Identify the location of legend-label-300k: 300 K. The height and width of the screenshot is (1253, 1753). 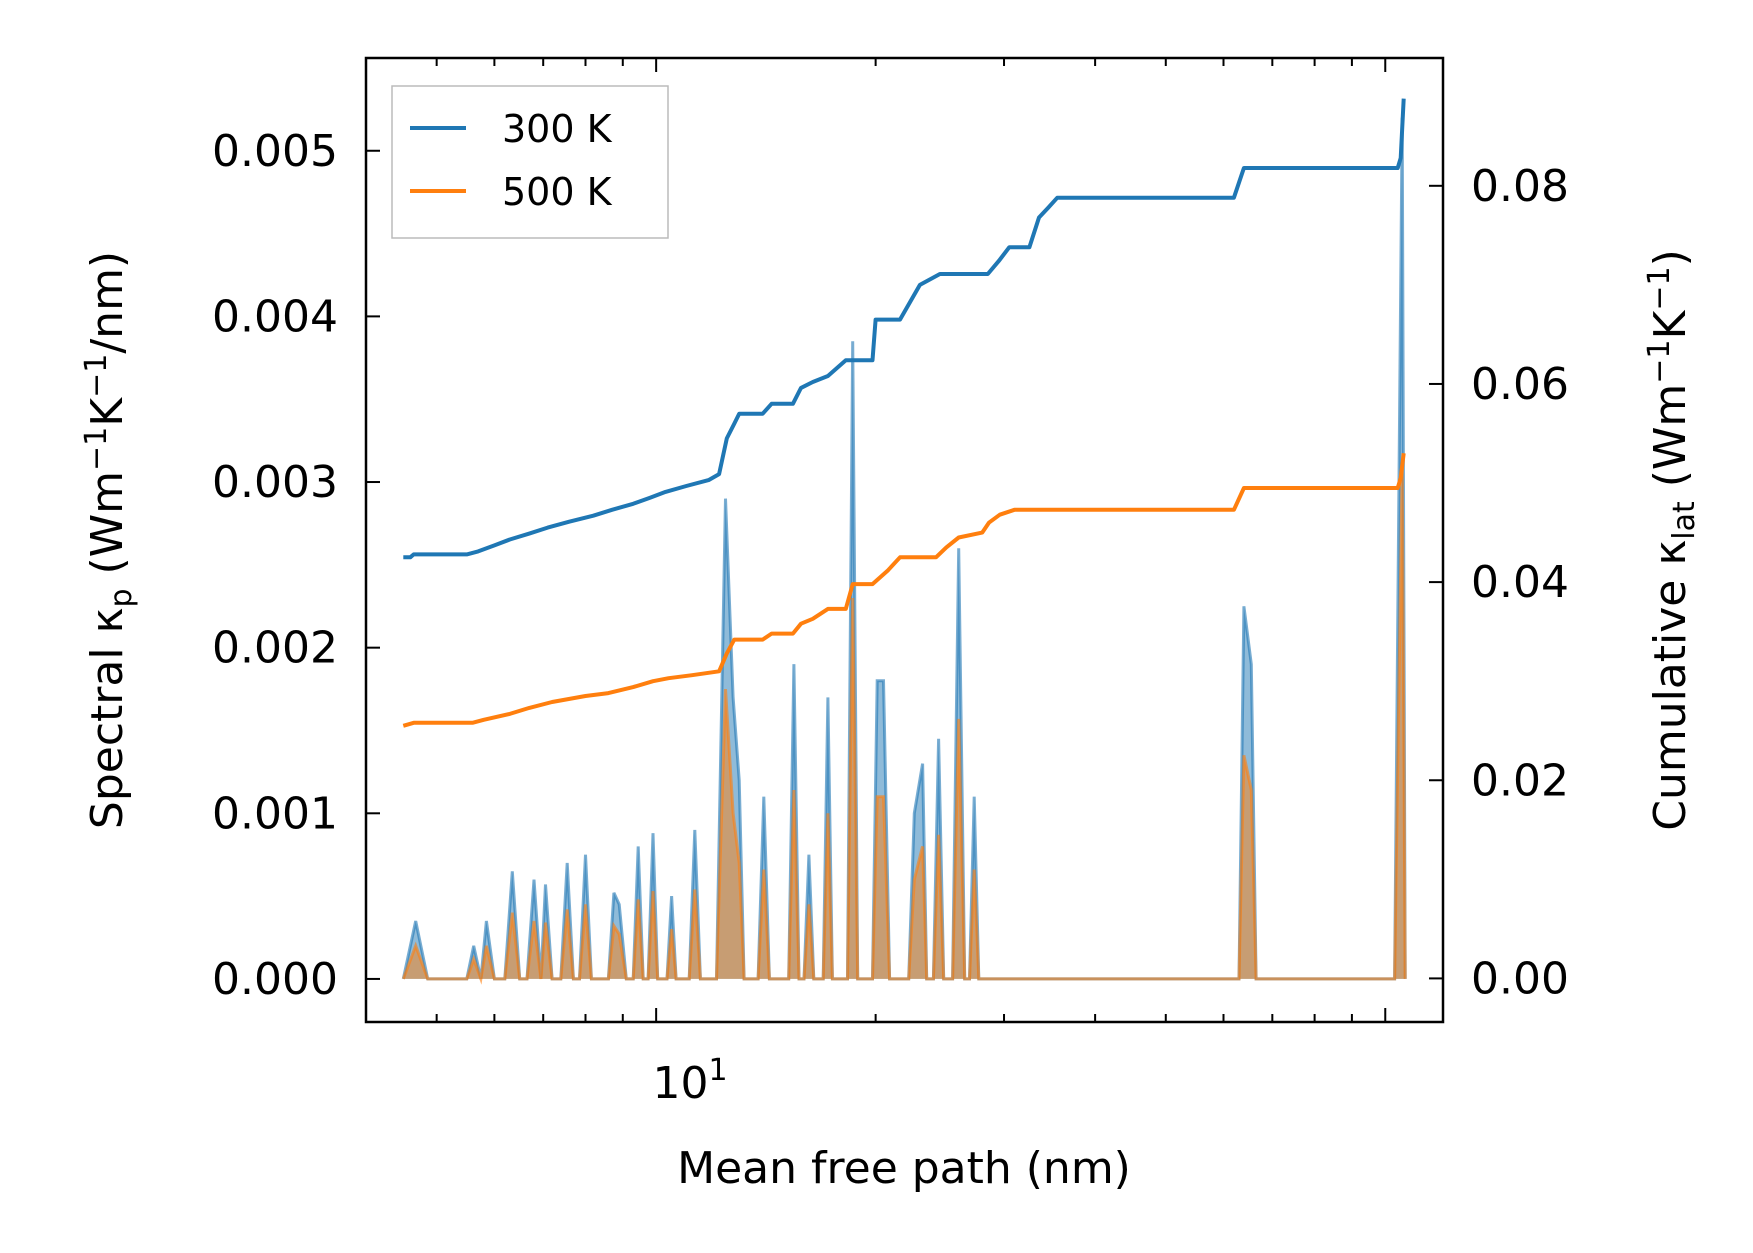
(557, 129).